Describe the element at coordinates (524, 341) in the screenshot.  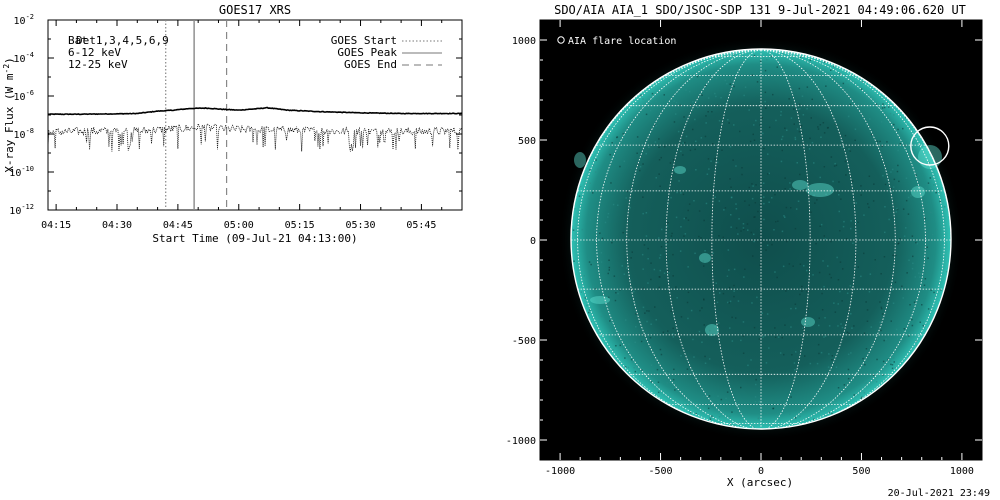
I see `aia-y-tick-label: -500` at that location.